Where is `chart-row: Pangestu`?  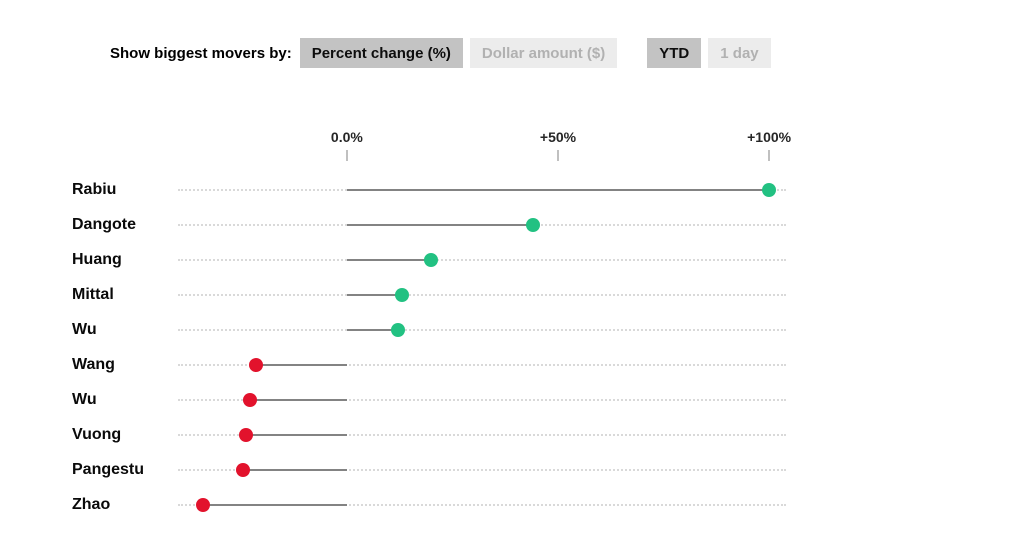 chart-row: Pangestu is located at coordinates (429, 469).